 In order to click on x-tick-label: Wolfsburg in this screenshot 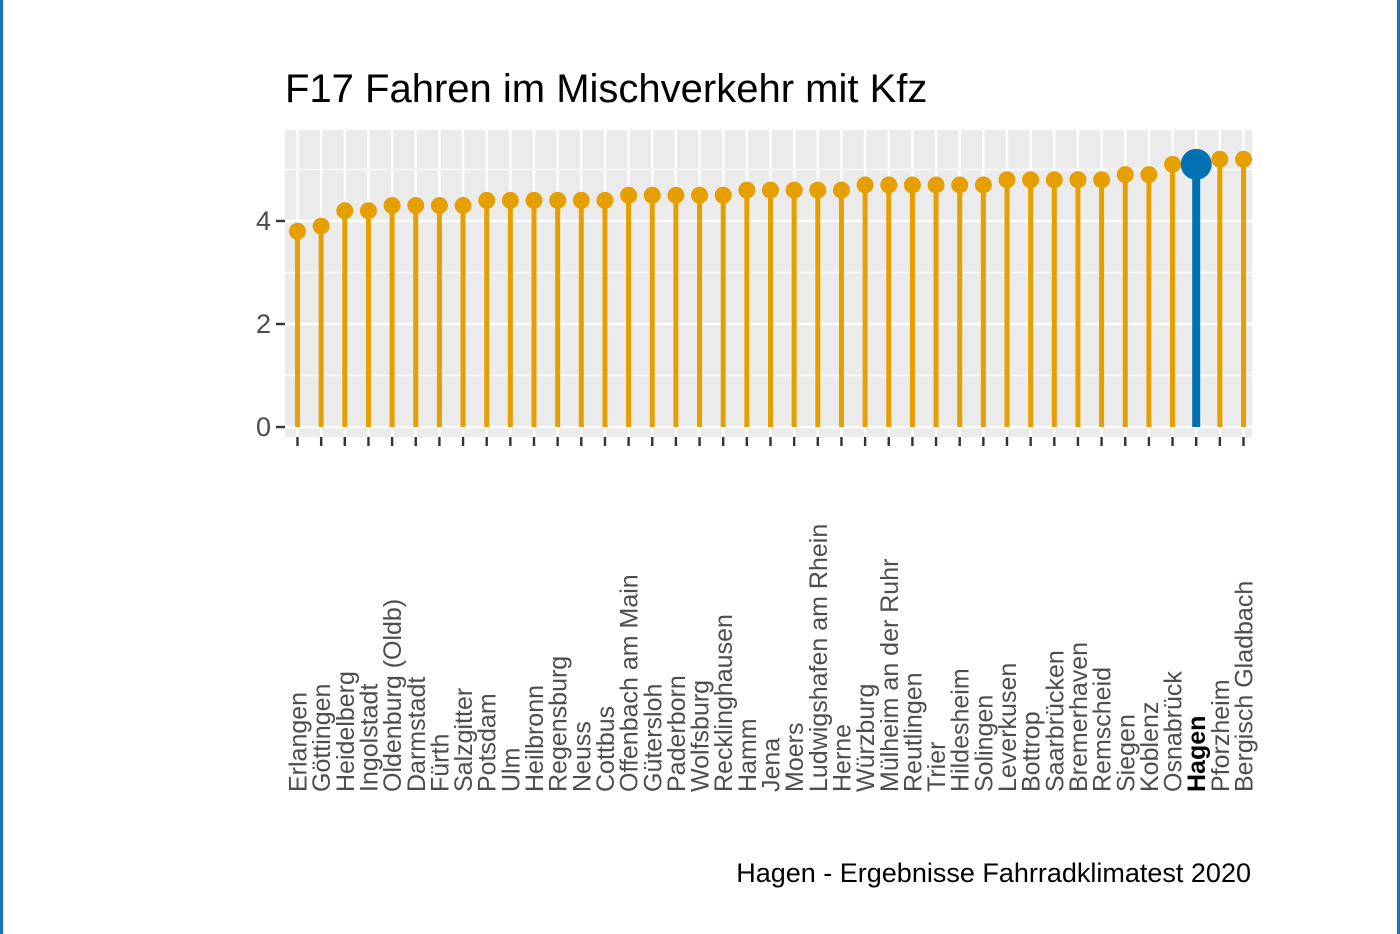, I will do `click(701, 736)`.